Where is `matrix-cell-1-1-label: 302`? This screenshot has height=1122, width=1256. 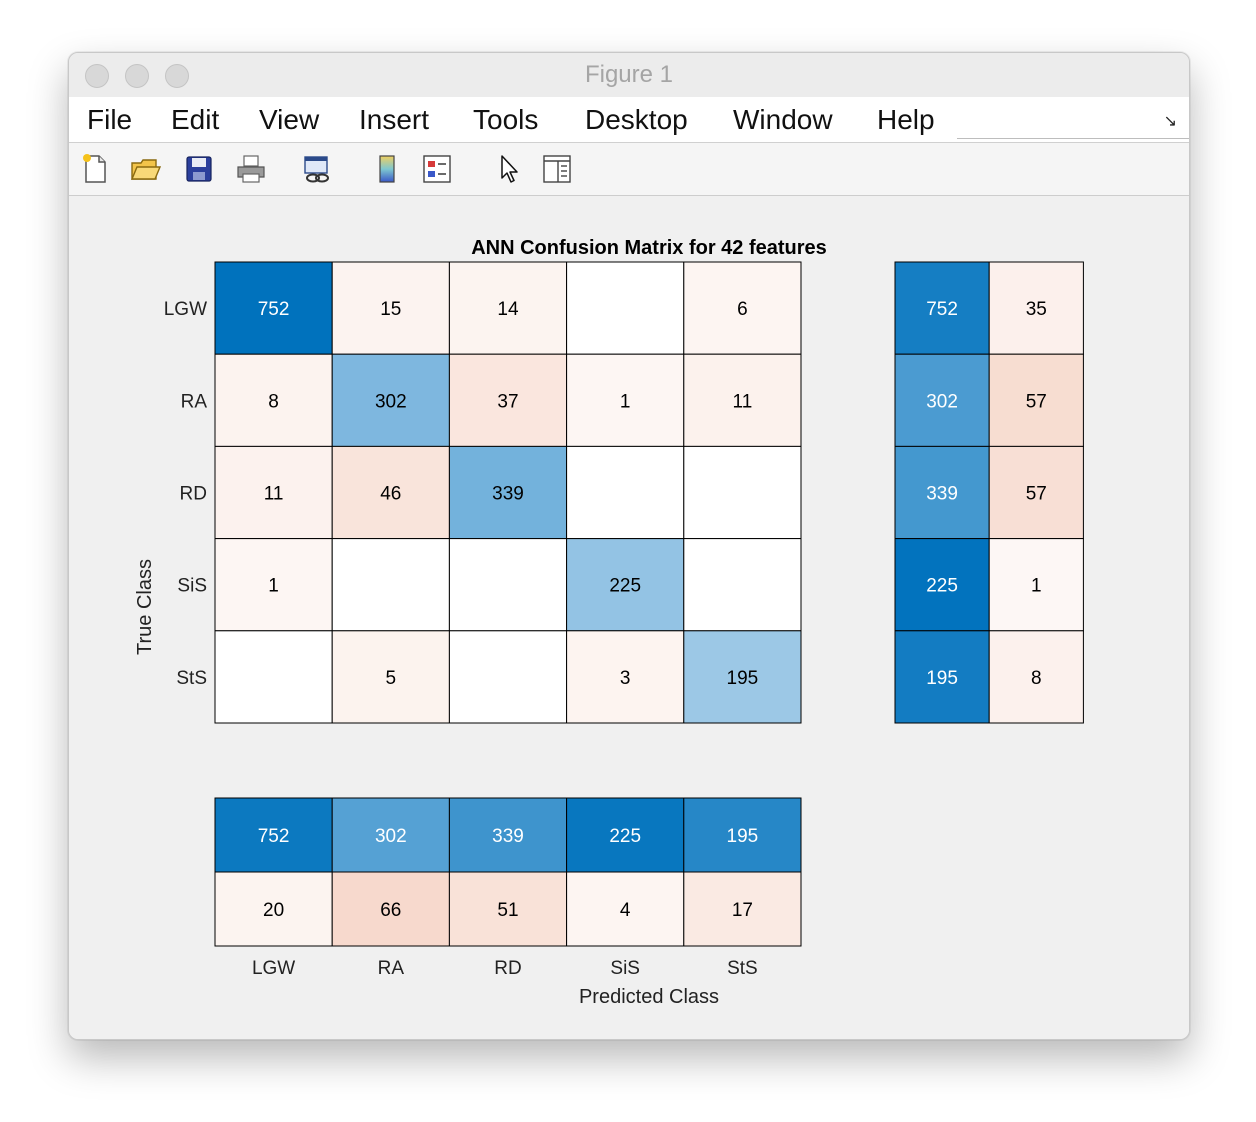
matrix-cell-1-1-label: 302 is located at coordinates (391, 401).